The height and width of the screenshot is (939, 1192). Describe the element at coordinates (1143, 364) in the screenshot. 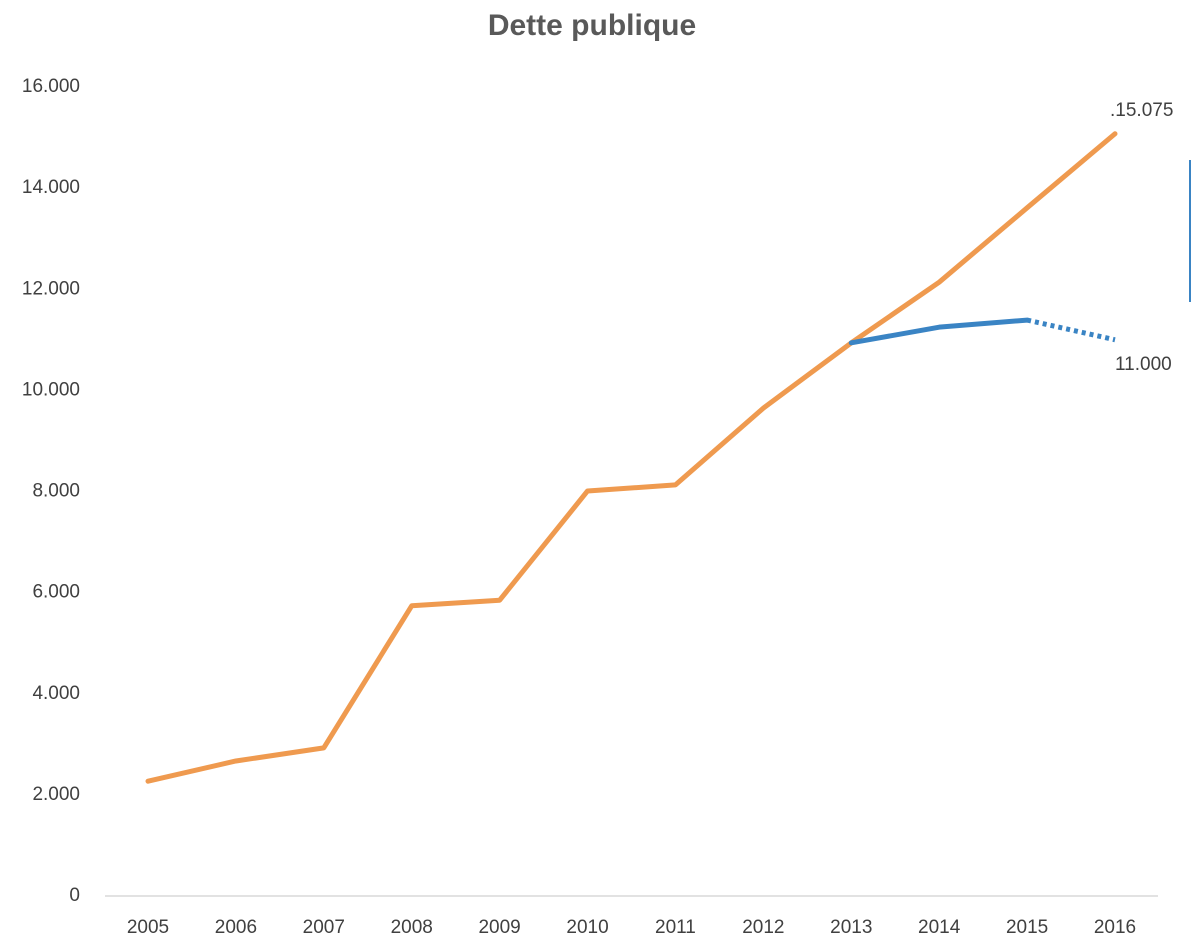

I see `data-label: 11.000` at that location.